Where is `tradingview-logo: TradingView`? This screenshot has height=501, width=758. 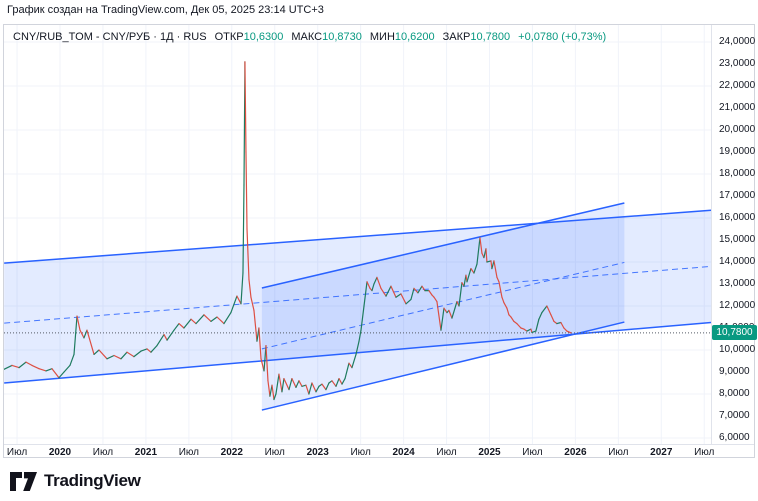
tradingview-logo: TradingView is located at coordinates (75, 481).